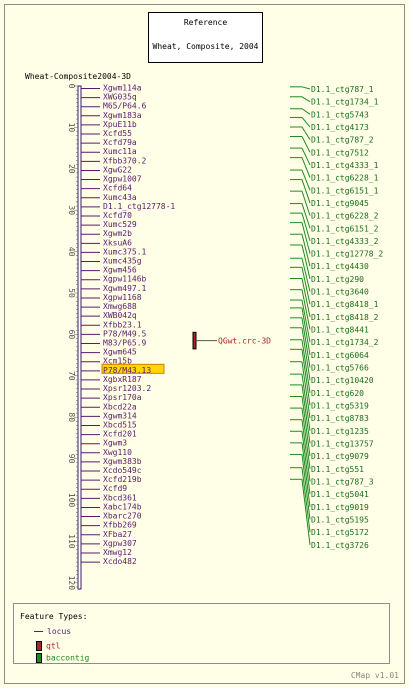 The image size is (409, 688). What do you see at coordinates (125, 106) in the screenshot?
I see `marker-label: M65/P64.6` at bounding box center [125, 106].